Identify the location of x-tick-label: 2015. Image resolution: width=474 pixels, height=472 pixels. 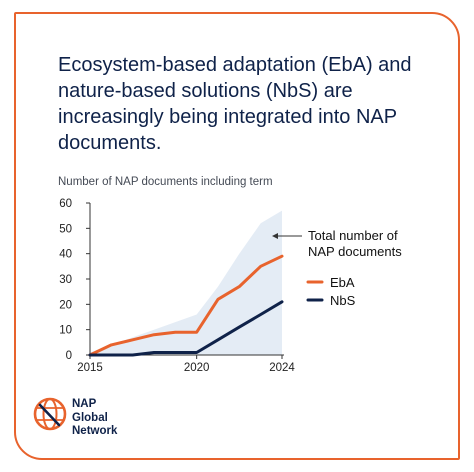
(90, 368).